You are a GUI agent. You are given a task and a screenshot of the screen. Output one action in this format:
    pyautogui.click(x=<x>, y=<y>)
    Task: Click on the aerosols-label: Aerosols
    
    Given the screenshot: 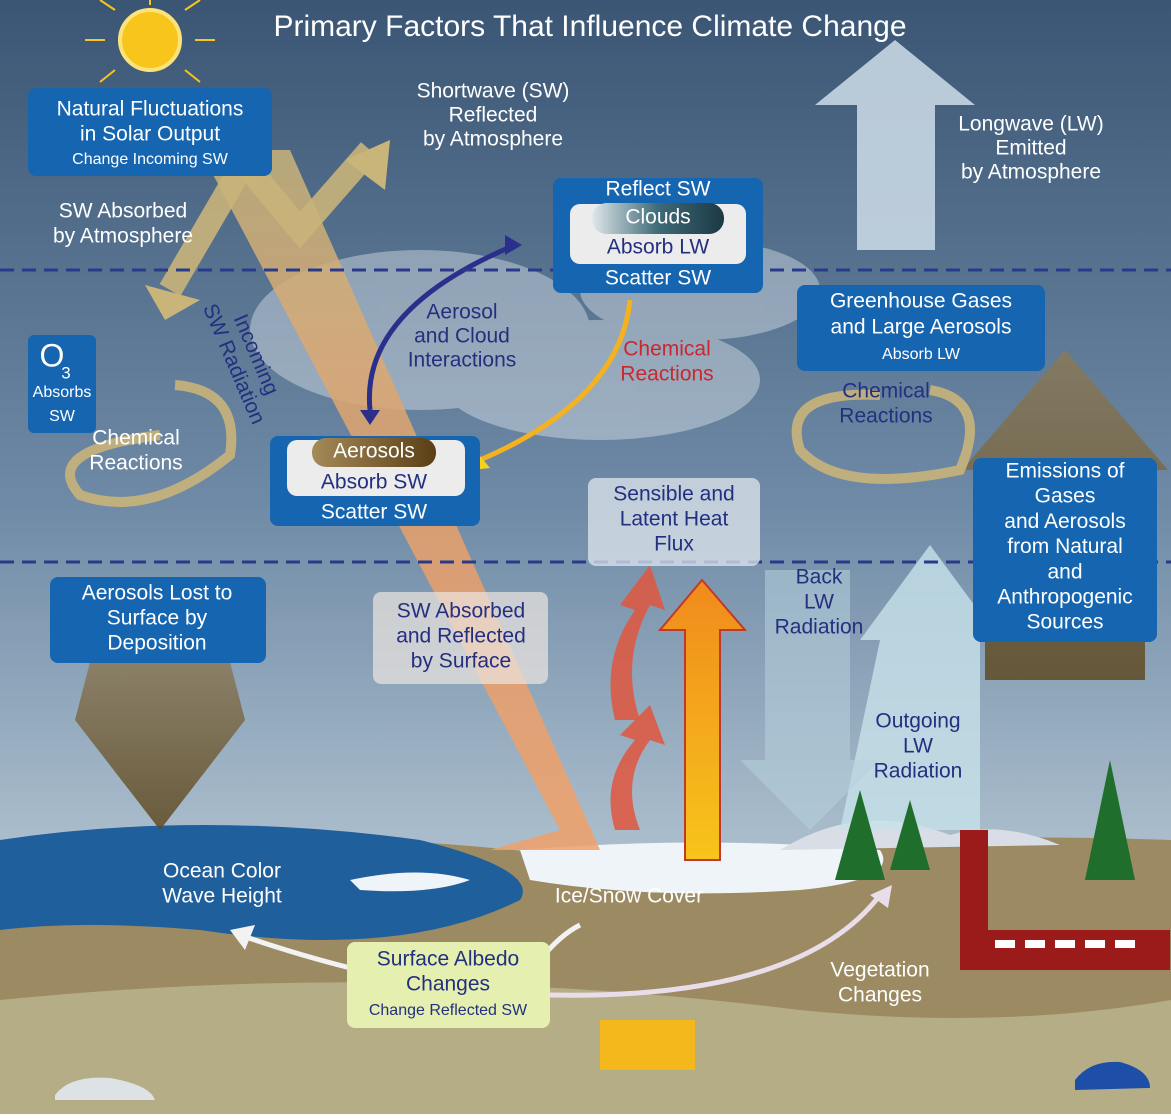 What is the action you would take?
    pyautogui.click(x=374, y=451)
    